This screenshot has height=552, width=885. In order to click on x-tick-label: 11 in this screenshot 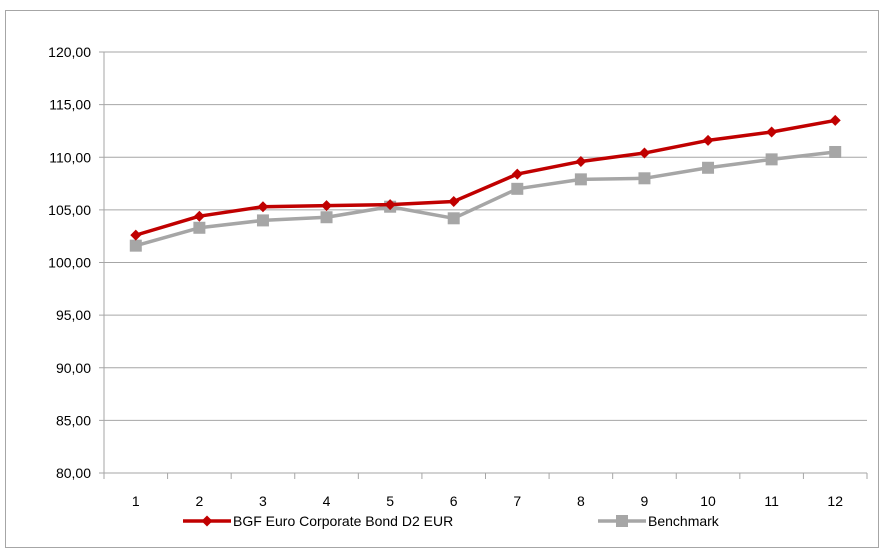, I will do `click(771, 501)`.